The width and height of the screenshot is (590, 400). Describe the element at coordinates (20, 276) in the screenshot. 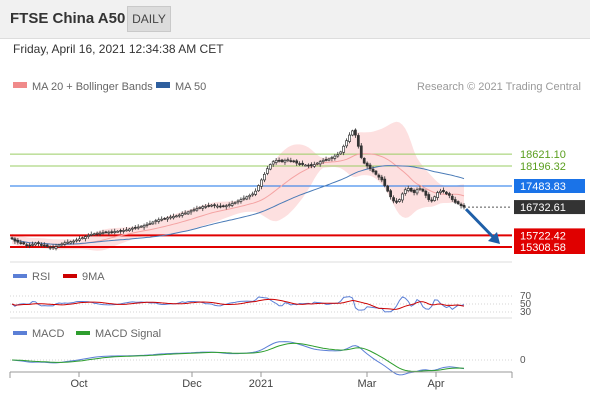

I see `rsi-legend-swatch` at that location.